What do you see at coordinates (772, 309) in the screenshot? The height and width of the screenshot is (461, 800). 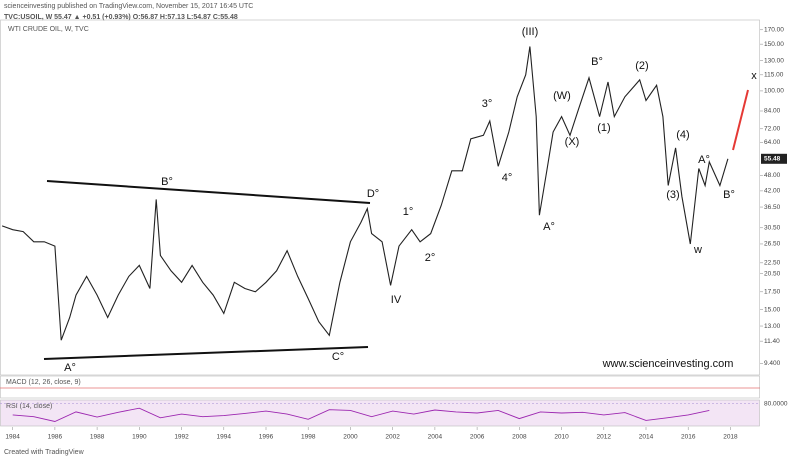 I see `y-tick-label: 15.00` at bounding box center [772, 309].